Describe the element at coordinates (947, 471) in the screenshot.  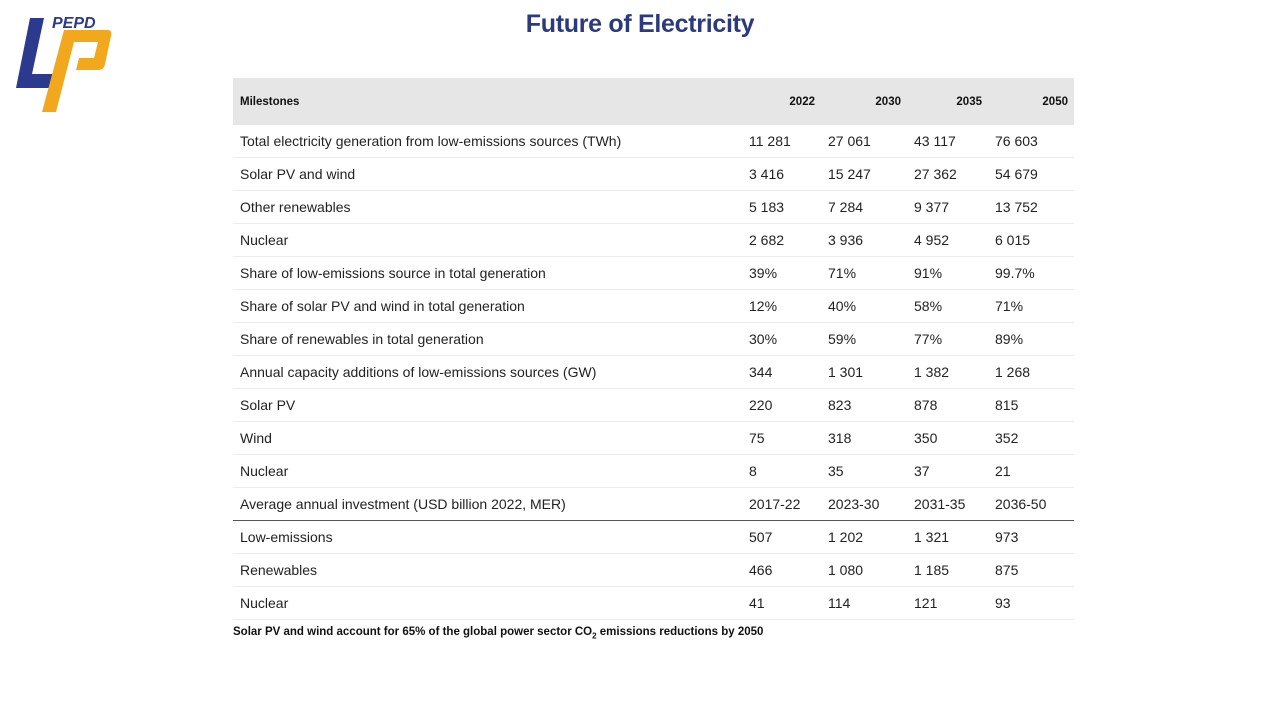
I see `row-value: 37` at that location.